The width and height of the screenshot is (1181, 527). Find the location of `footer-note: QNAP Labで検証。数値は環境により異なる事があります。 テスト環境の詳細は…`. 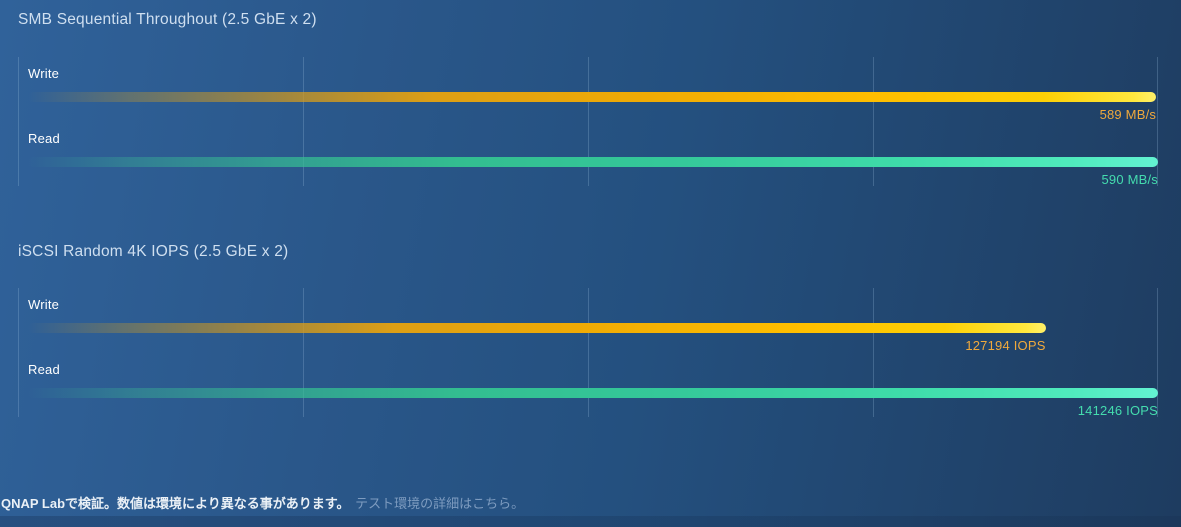

footer-note: QNAP Labで検証。数値は環境により異なる事があります。 テスト環境の詳細は… is located at coordinates (262, 502).